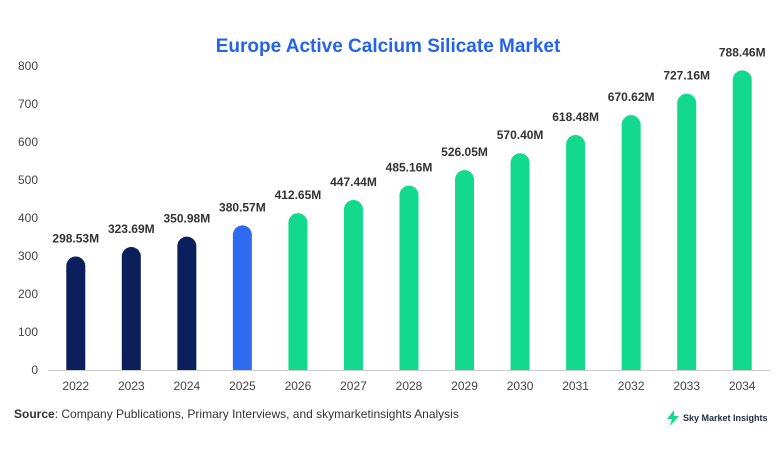 This screenshot has height=454, width=782. I want to click on bar-2023, so click(131, 308).